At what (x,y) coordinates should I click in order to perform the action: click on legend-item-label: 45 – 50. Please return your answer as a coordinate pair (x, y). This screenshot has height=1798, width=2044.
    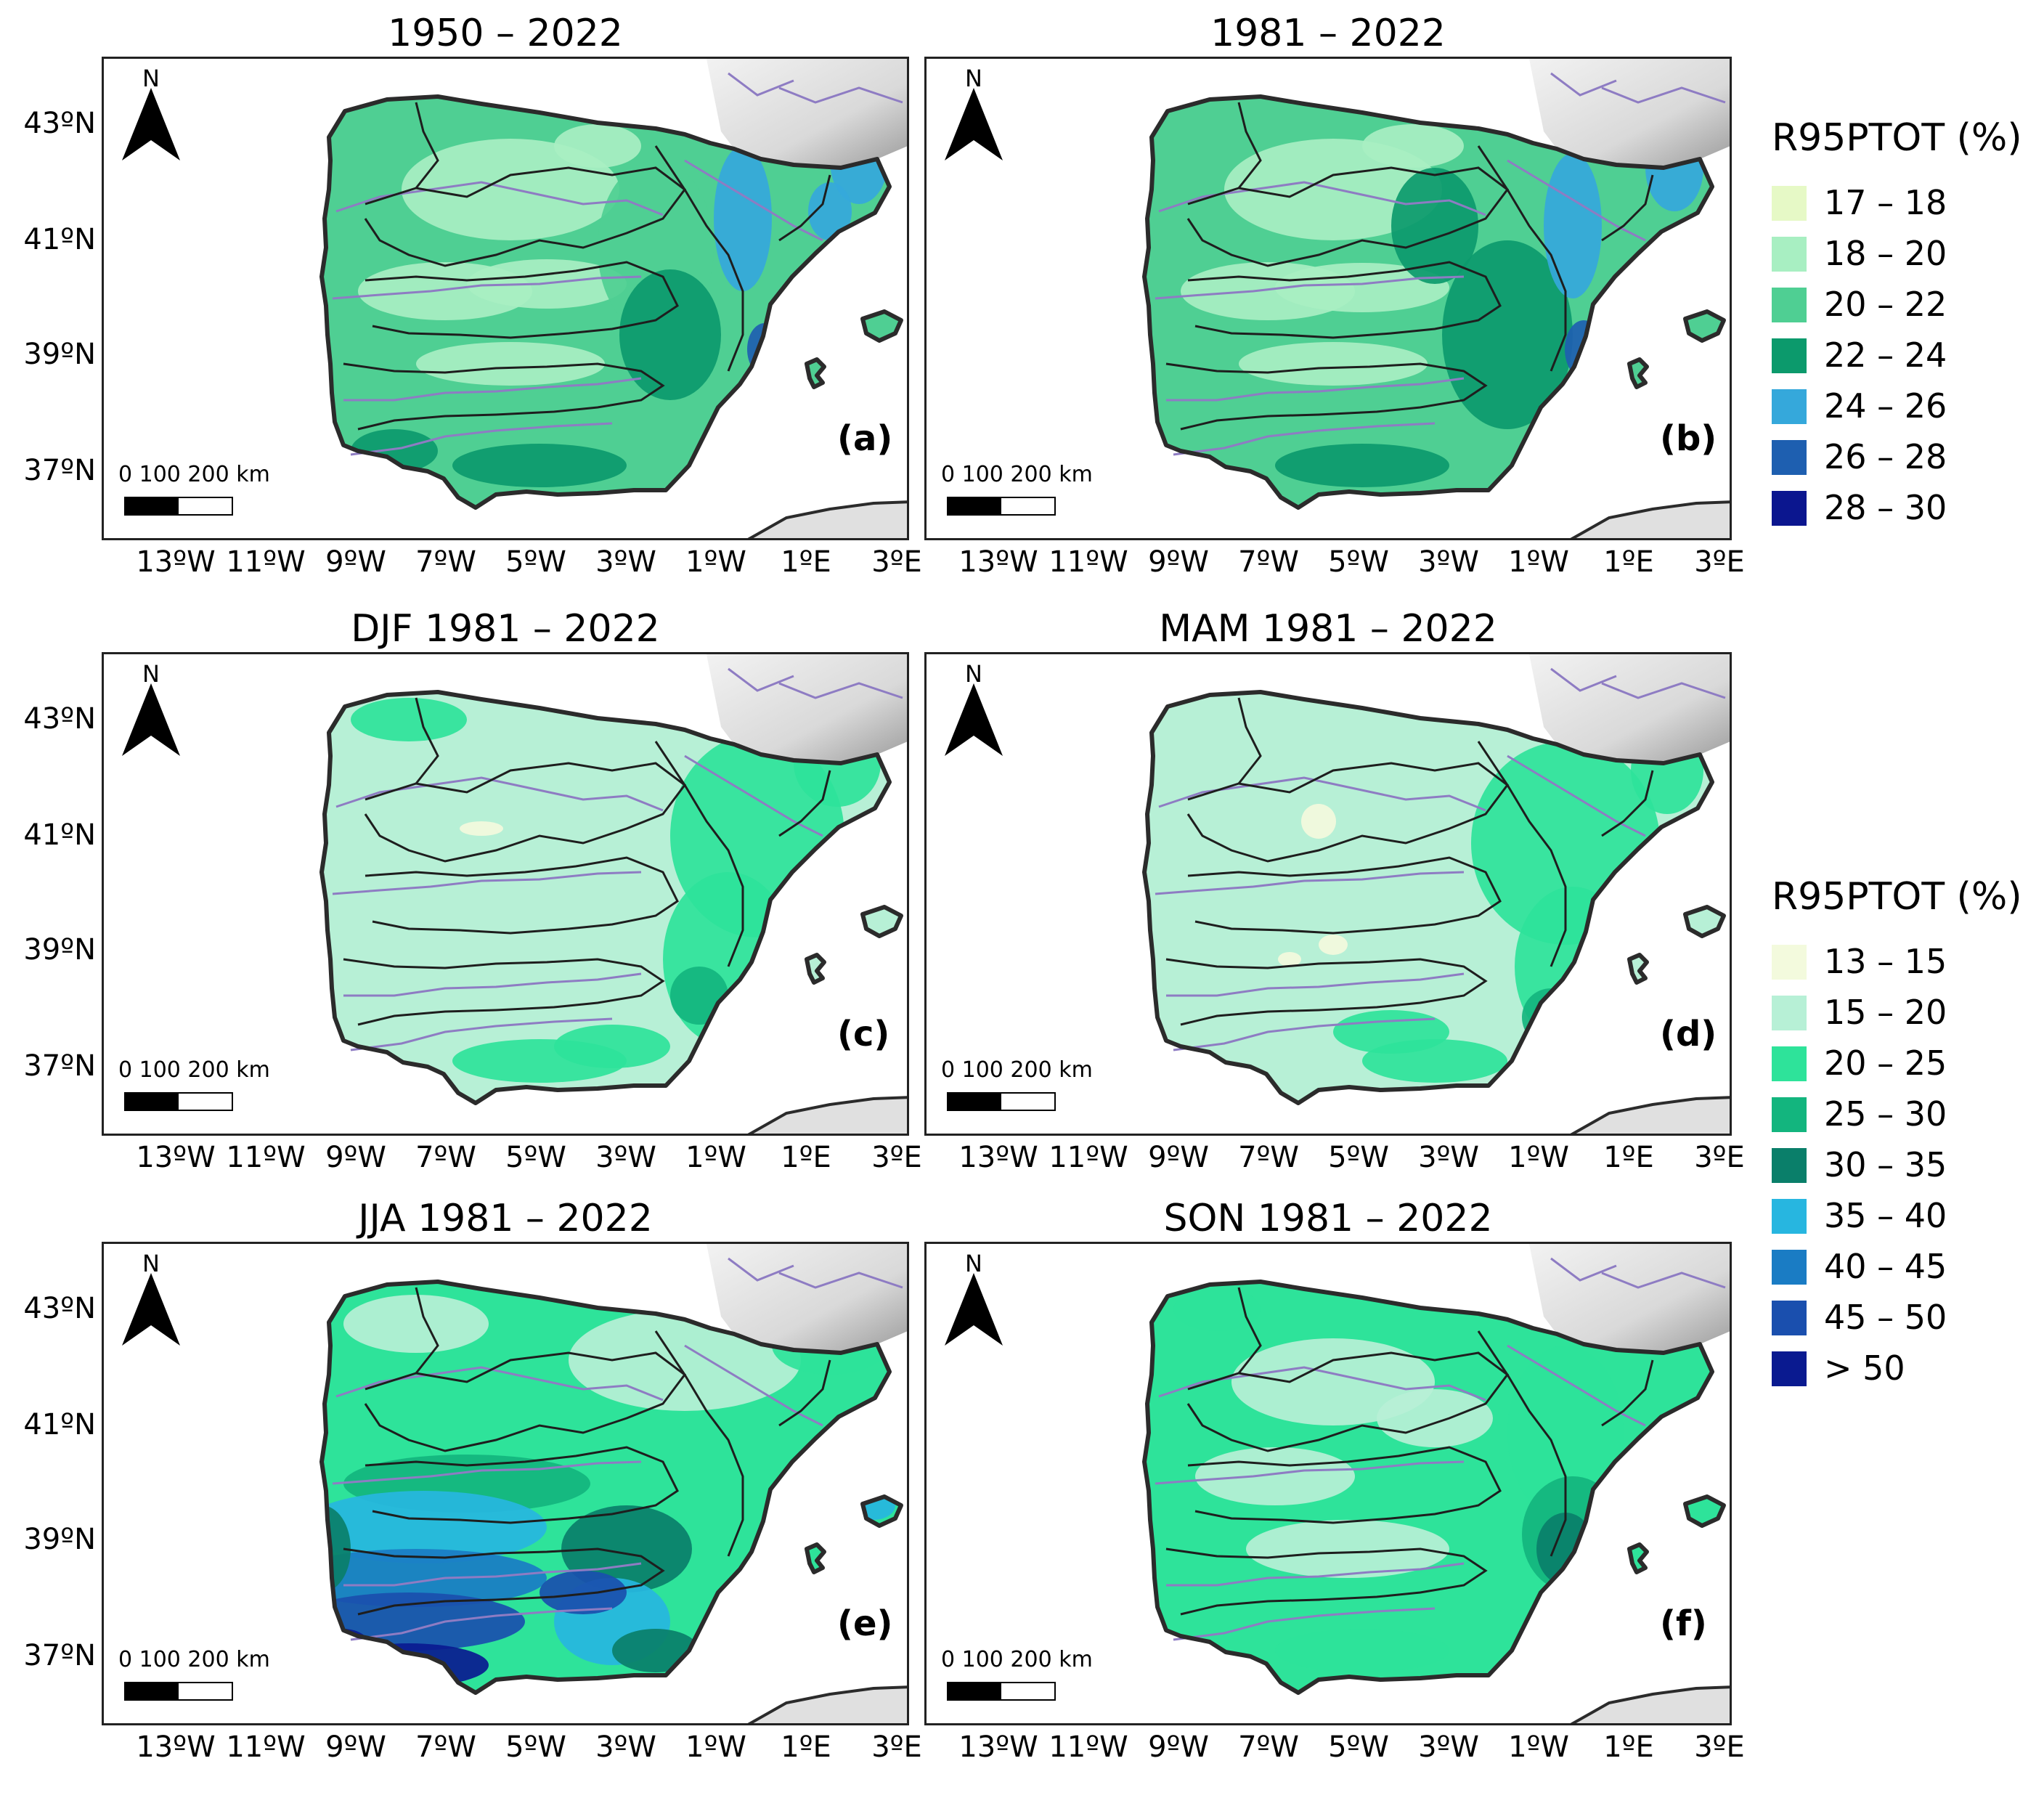
    Looking at the image, I should click on (1885, 1317).